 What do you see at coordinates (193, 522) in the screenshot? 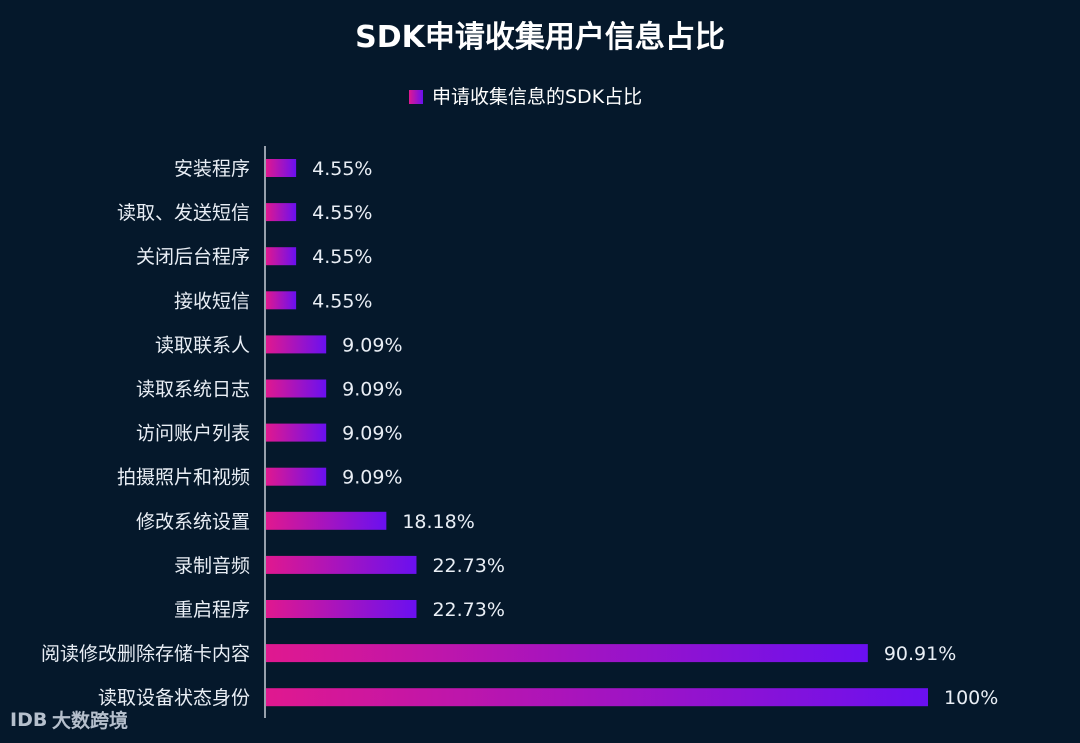
I see `category-label: 修改系统设置` at bounding box center [193, 522].